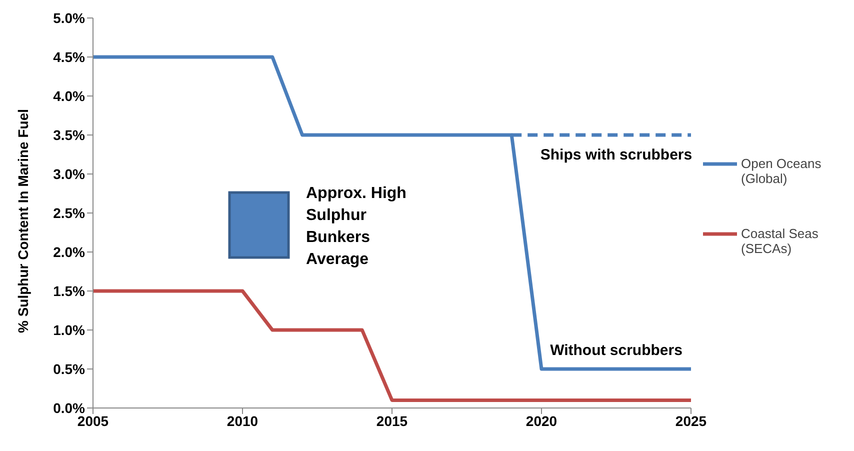  What do you see at coordinates (69, 96) in the screenshot?
I see `y-tick-label: 4.0%` at bounding box center [69, 96].